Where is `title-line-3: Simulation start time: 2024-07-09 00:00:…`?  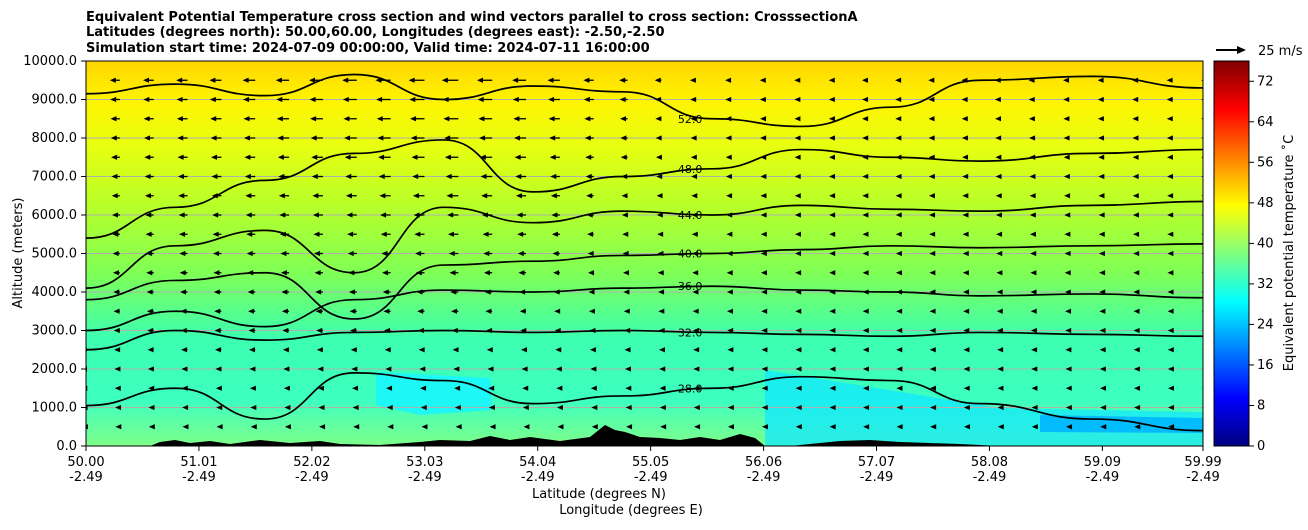
title-line-3: Simulation start time: 2024-07-09 00:00:… is located at coordinates (368, 48).